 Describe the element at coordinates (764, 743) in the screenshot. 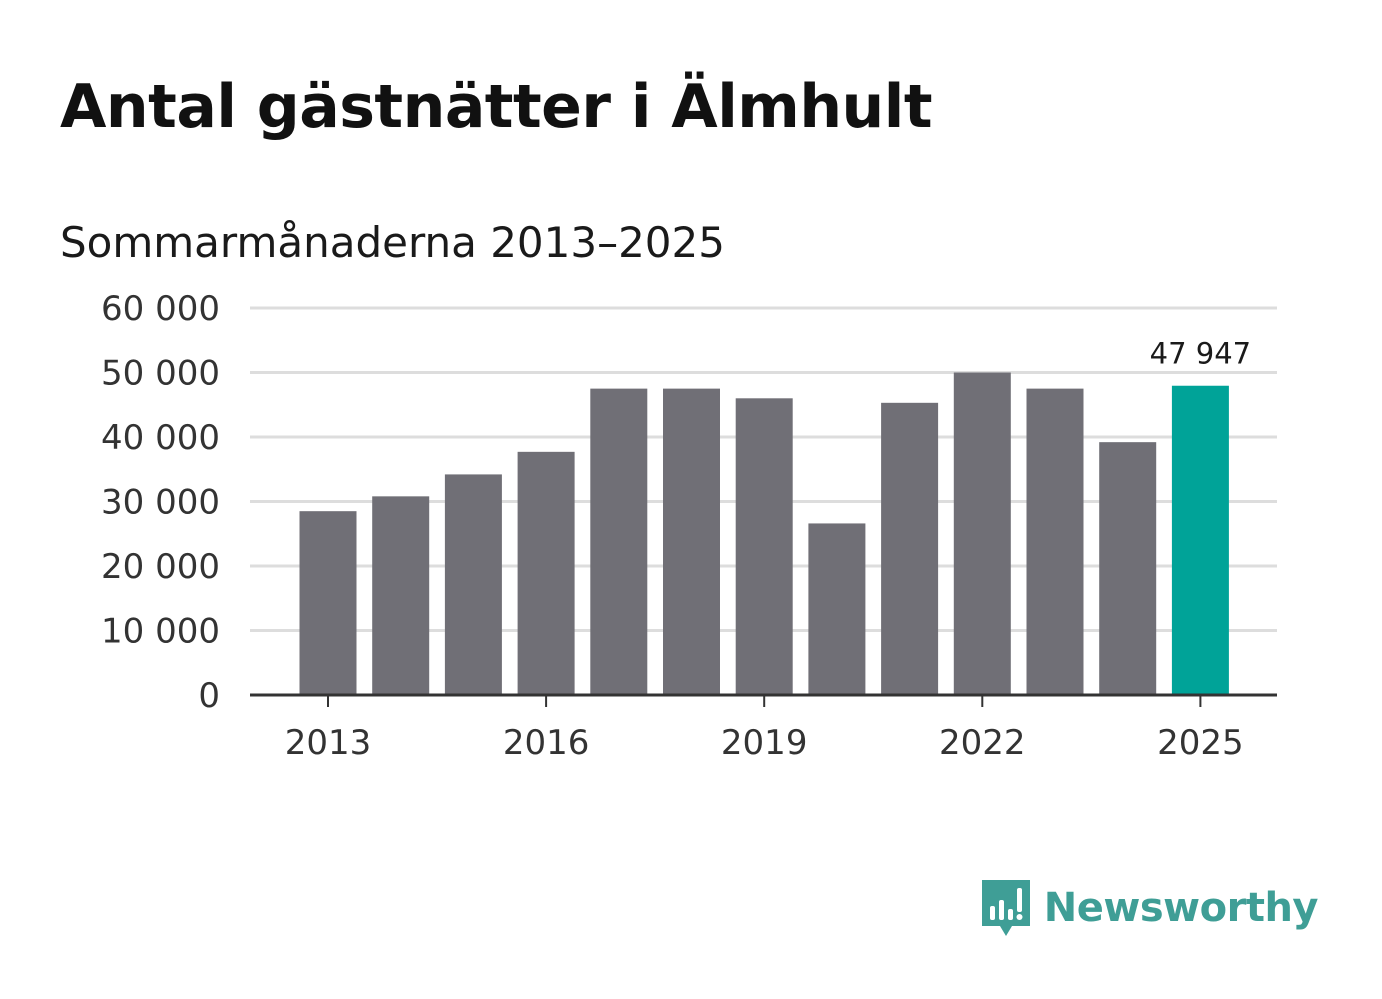

I see `x-tick-label: 2019` at that location.